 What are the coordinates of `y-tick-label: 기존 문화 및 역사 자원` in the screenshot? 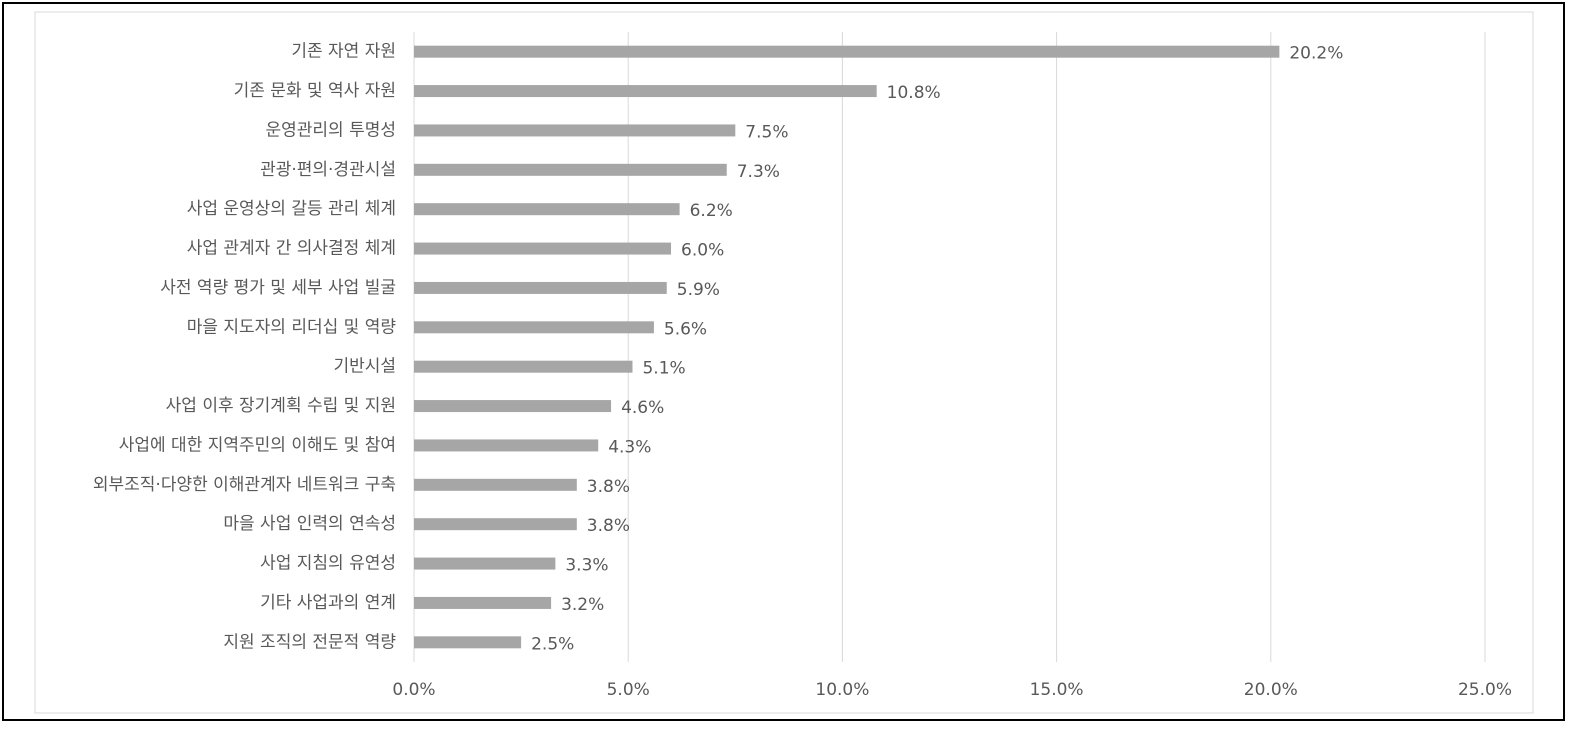 It's located at (315, 91).